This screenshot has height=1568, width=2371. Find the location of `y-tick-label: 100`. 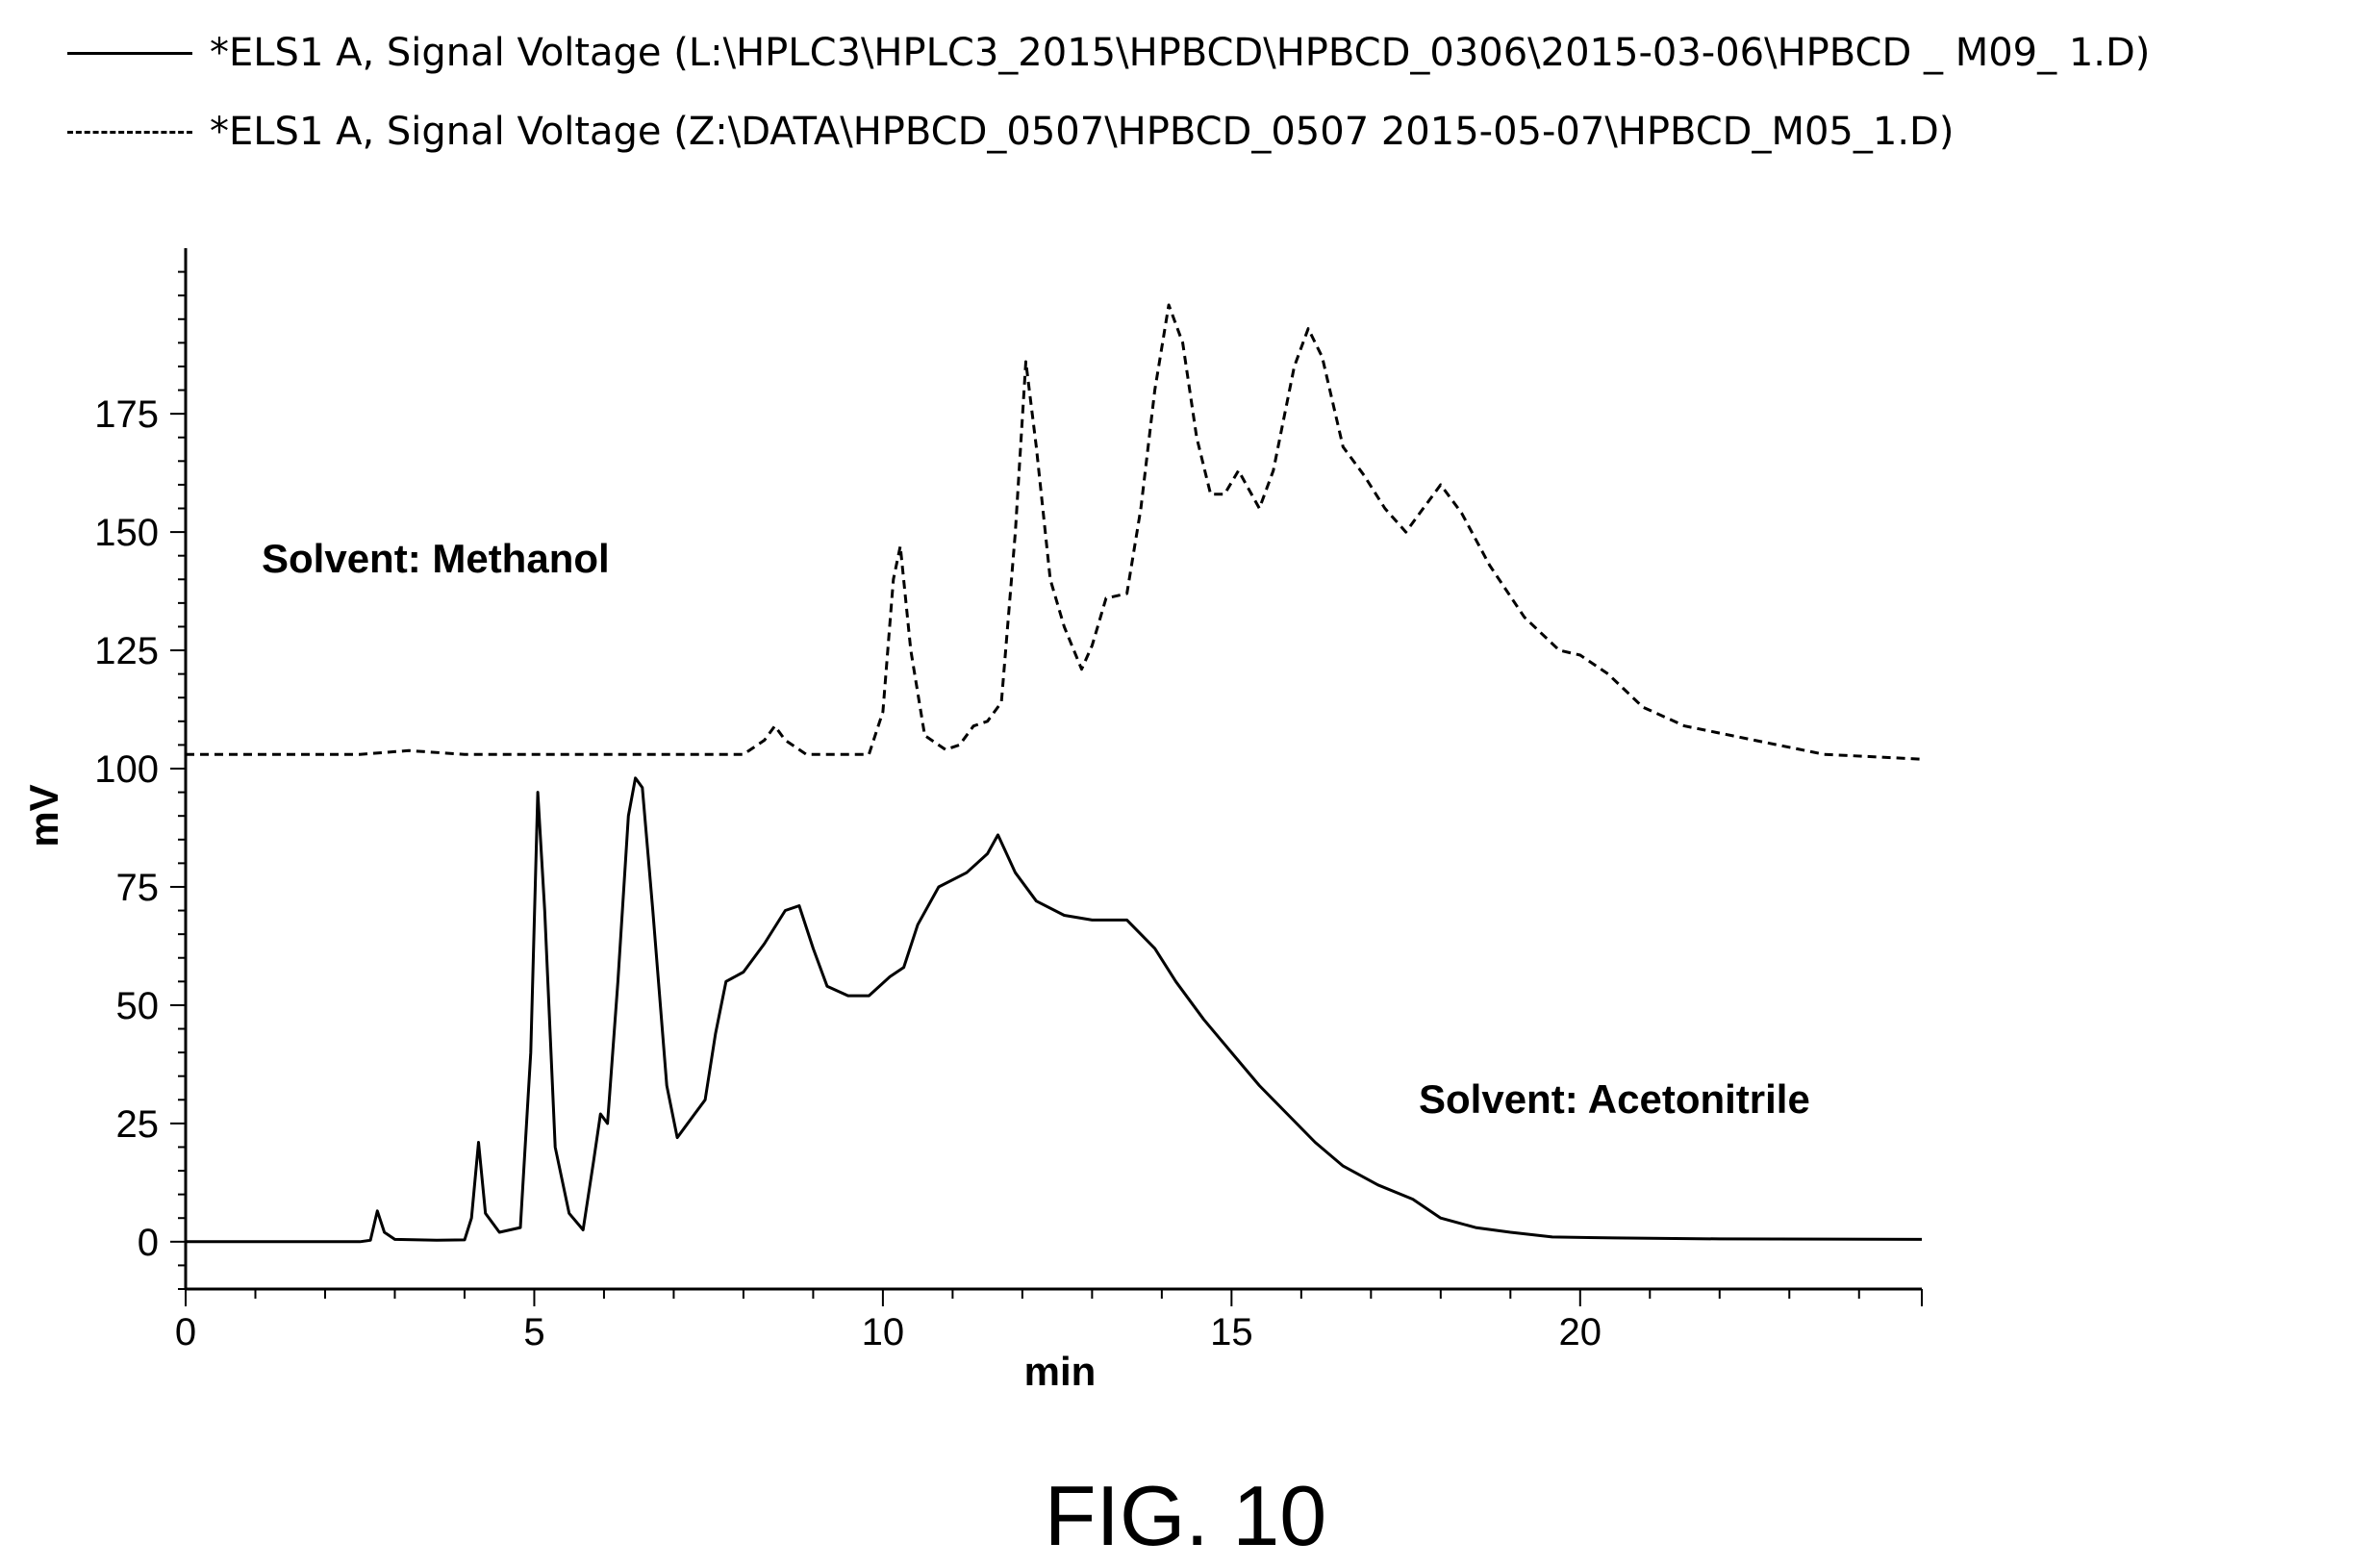

y-tick-label: 100 is located at coordinates (127, 769).